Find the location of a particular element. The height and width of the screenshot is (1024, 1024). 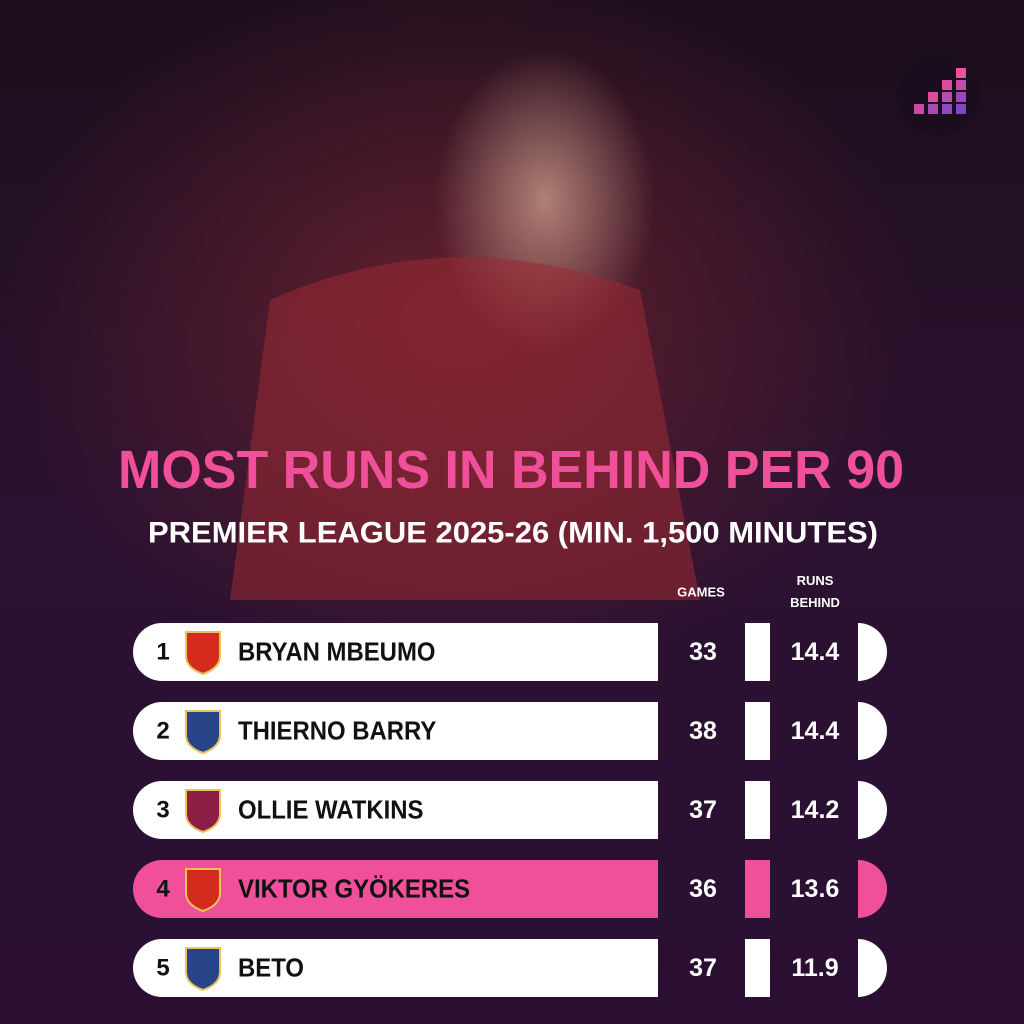

table-row: 2 THIERNO BARRY 38 14.4 is located at coordinates (510, 731).